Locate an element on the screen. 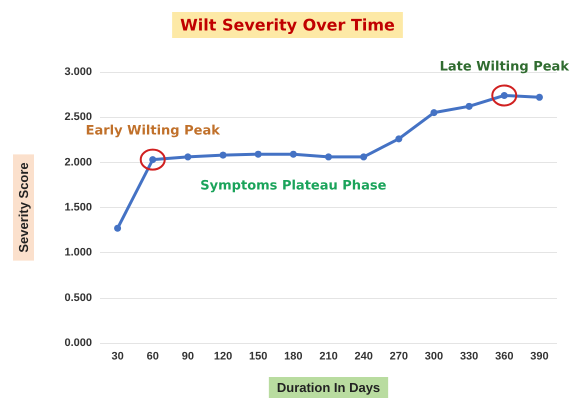 The image size is (575, 405). annotation: Late Wilting Peak is located at coordinates (505, 66).